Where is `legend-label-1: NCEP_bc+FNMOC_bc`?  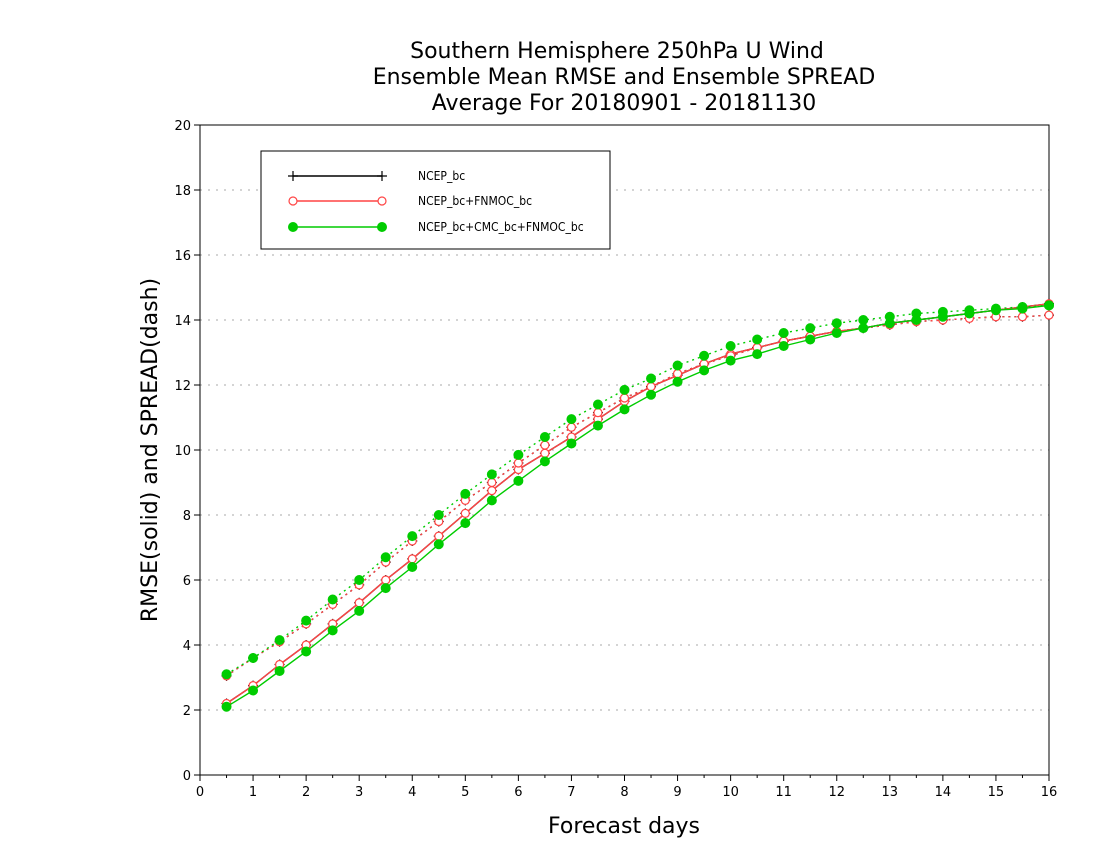 legend-label-1: NCEP_bc+FNMOC_bc is located at coordinates (475, 201).